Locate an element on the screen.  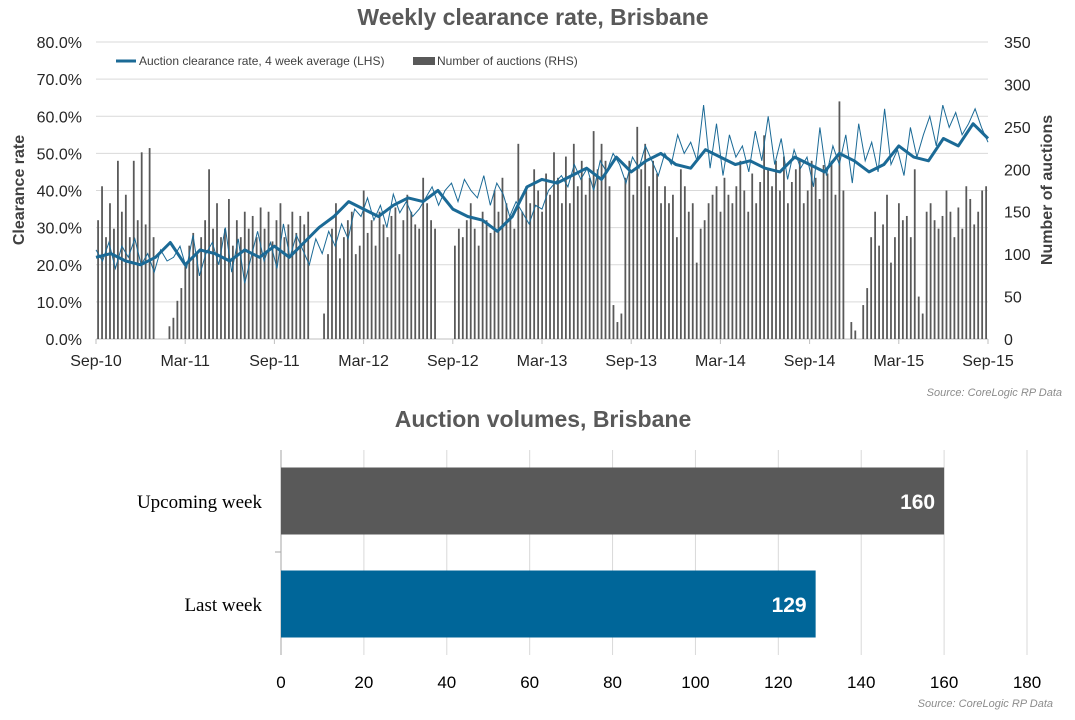
chart1-y-tick: 40.0% is located at coordinates (59, 192).